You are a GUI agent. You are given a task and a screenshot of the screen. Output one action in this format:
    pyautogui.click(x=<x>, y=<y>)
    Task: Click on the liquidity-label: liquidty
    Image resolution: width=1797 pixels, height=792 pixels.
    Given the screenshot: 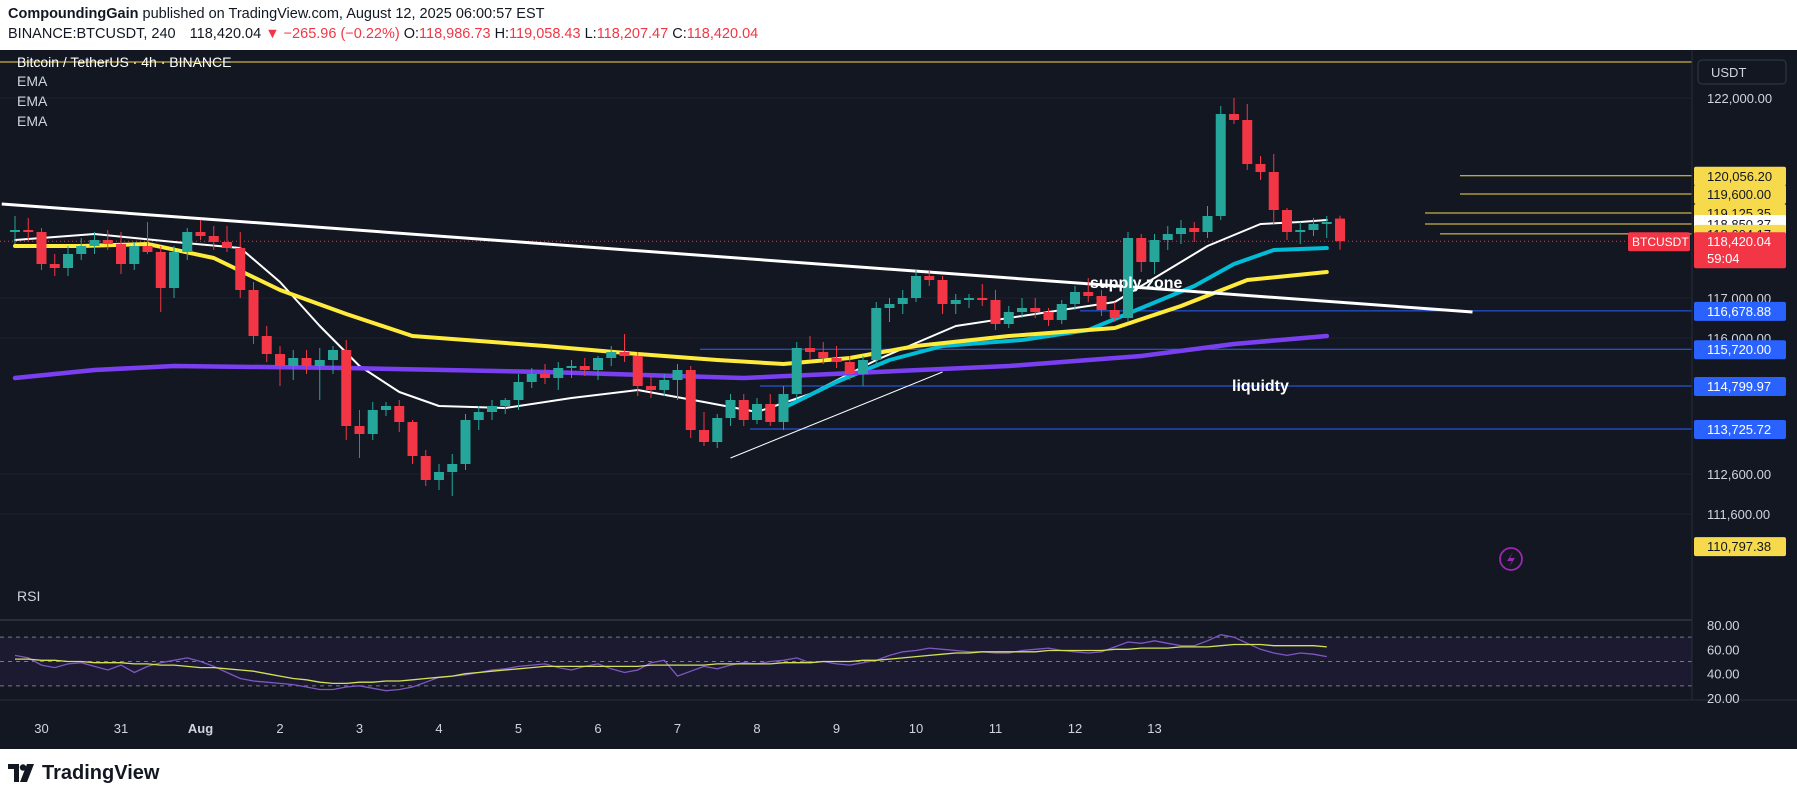 What is the action you would take?
    pyautogui.click(x=1260, y=386)
    